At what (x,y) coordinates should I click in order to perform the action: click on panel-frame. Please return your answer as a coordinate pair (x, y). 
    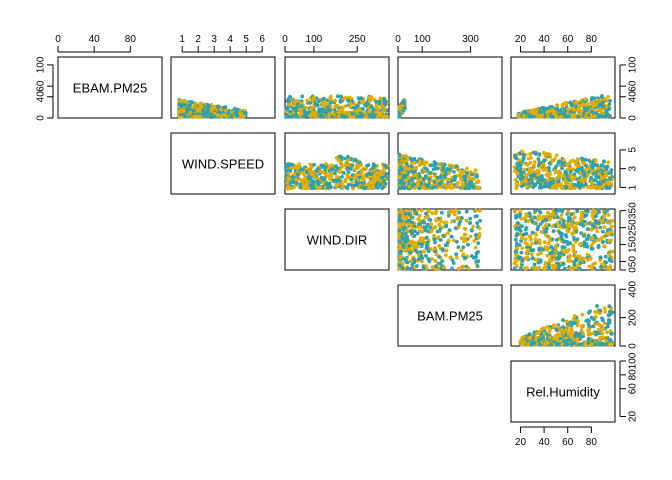
    Looking at the image, I should click on (110, 87).